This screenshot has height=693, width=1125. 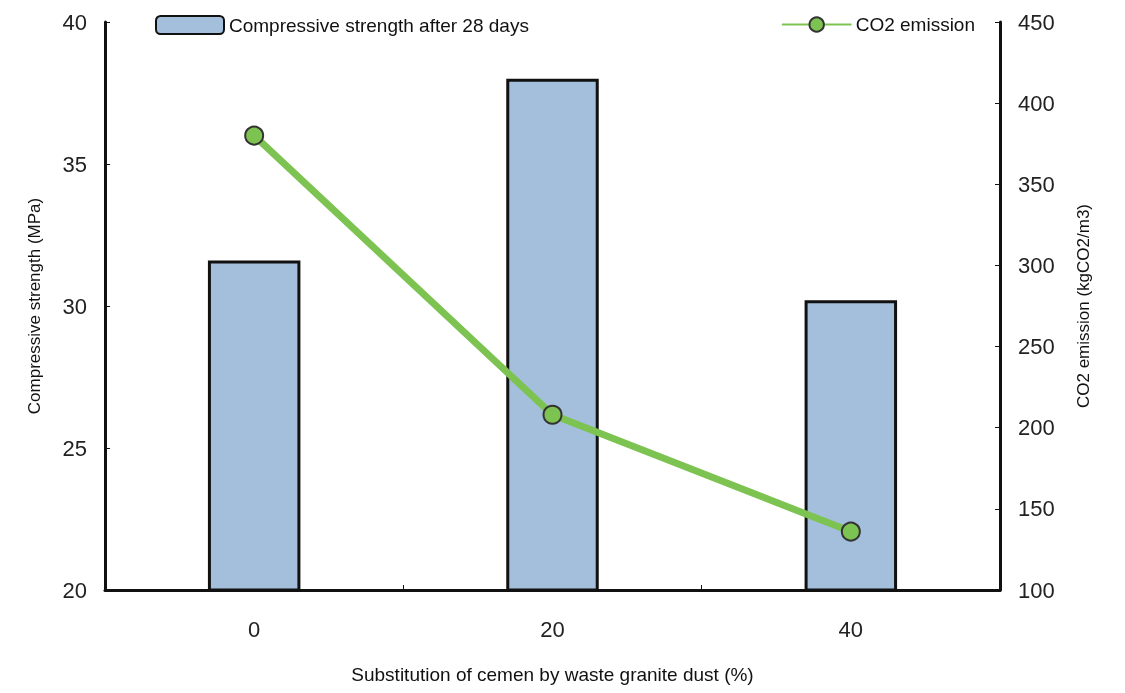 I want to click on y2-tick-label: 200, so click(x=1036, y=428).